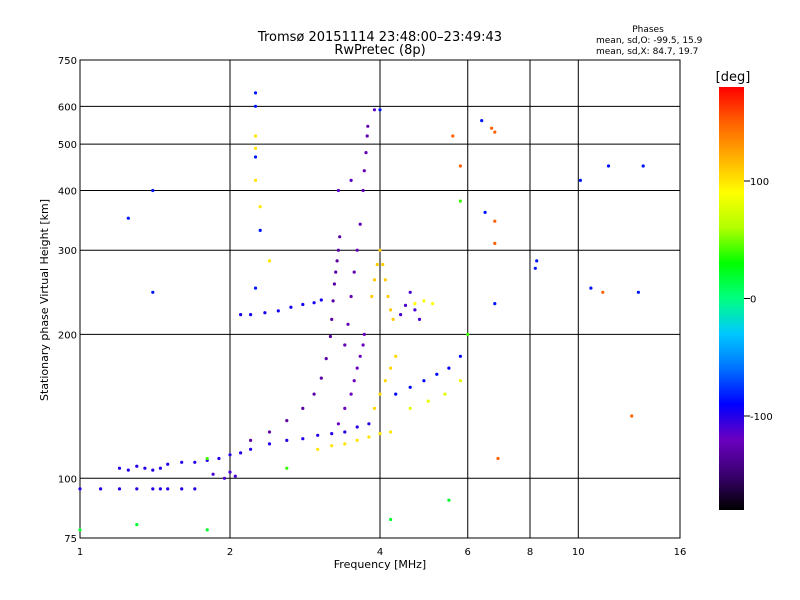 The width and height of the screenshot is (800, 600). I want to click on x-tick-label: 1, so click(80, 552).